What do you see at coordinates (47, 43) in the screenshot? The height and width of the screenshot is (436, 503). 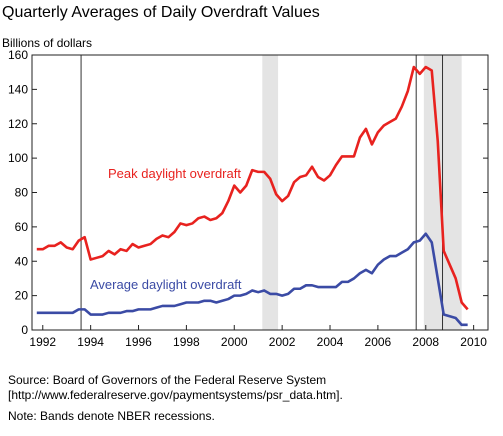 I see `y-axis-label: Billions of dollars` at bounding box center [47, 43].